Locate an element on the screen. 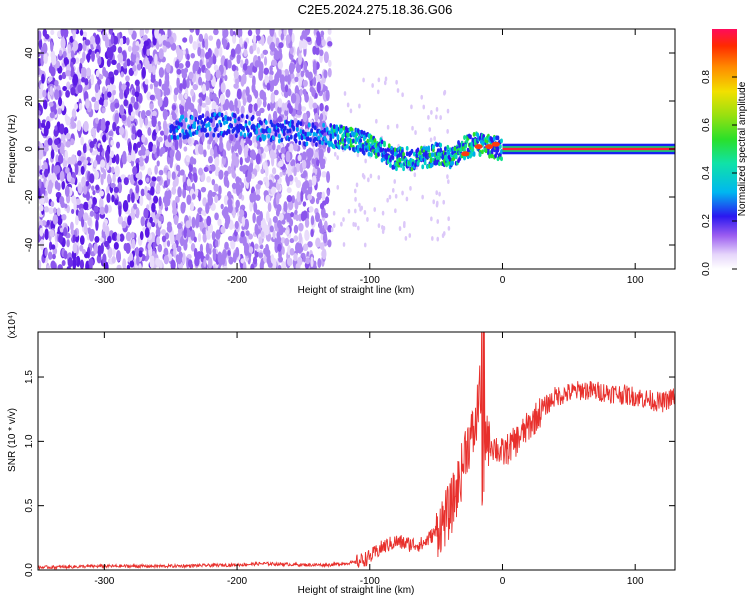  spectrogram-x-label: Height of straight line (km) is located at coordinates (356, 290).